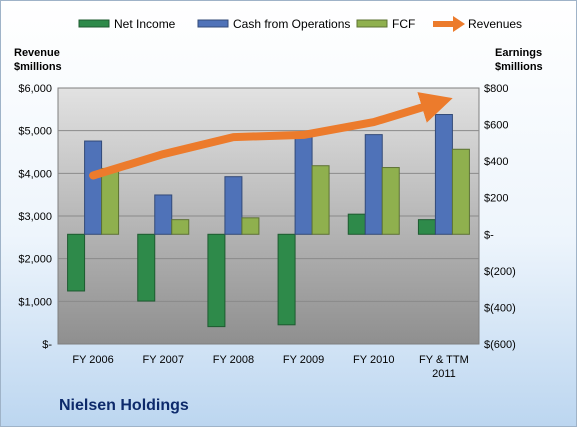 The height and width of the screenshot is (427, 577). Describe the element at coordinates (38, 67) in the screenshot. I see `left-axis-title: $millions` at that location.